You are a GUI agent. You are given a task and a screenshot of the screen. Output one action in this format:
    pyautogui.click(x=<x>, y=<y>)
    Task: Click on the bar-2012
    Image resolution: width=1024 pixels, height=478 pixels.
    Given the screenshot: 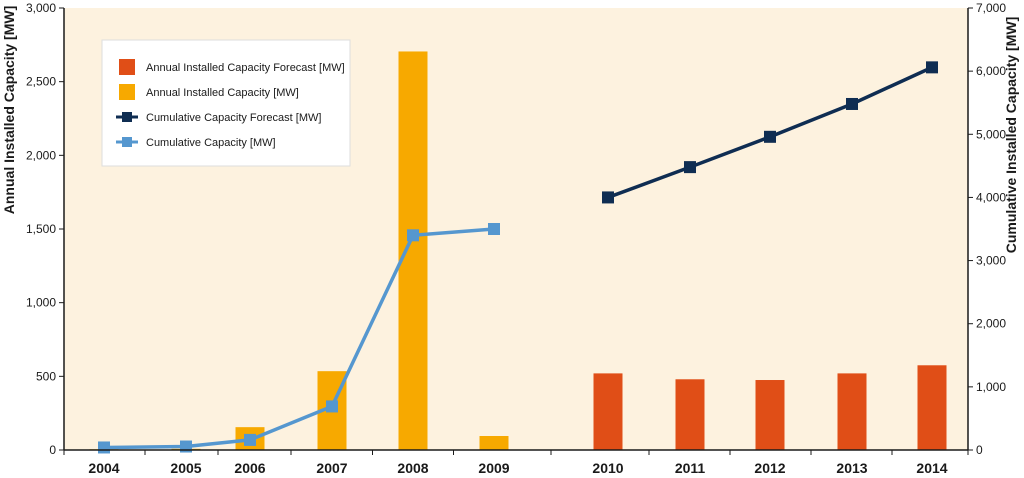 What is the action you would take?
    pyautogui.click(x=770, y=415)
    